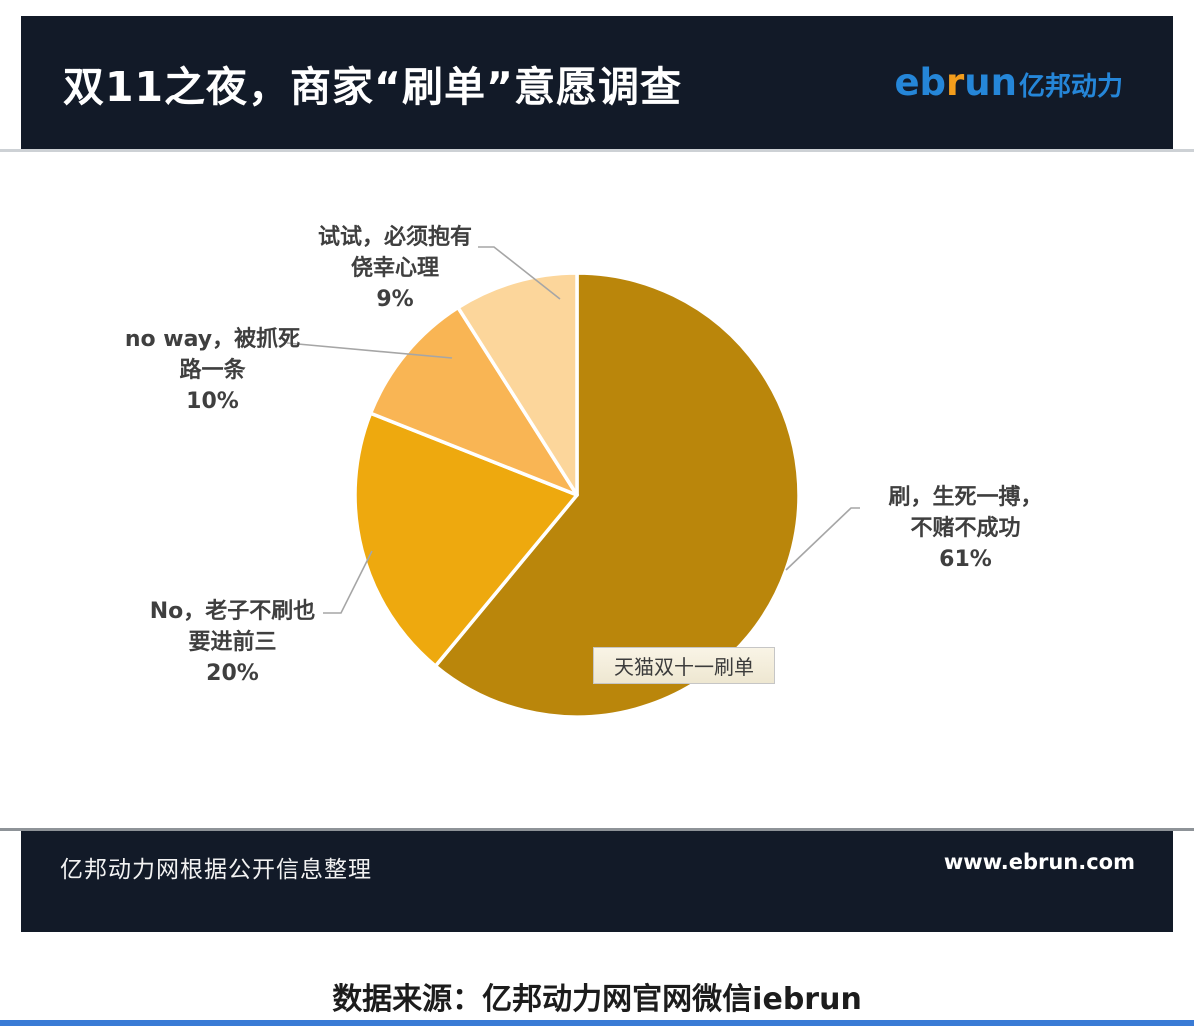  What do you see at coordinates (1070, 87) in the screenshot?
I see `ebrun-logo-chinese: 亿邦动力` at bounding box center [1070, 87].